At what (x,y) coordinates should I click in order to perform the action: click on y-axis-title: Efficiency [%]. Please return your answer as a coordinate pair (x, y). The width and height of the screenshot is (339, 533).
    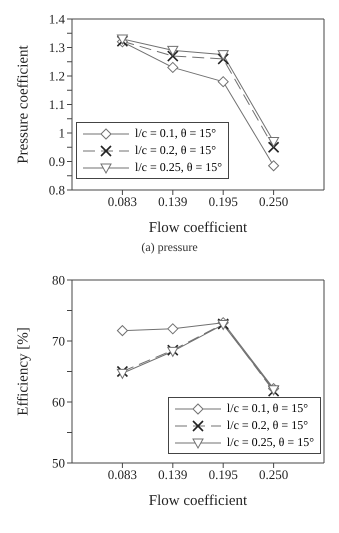
    Looking at the image, I should click on (23, 371).